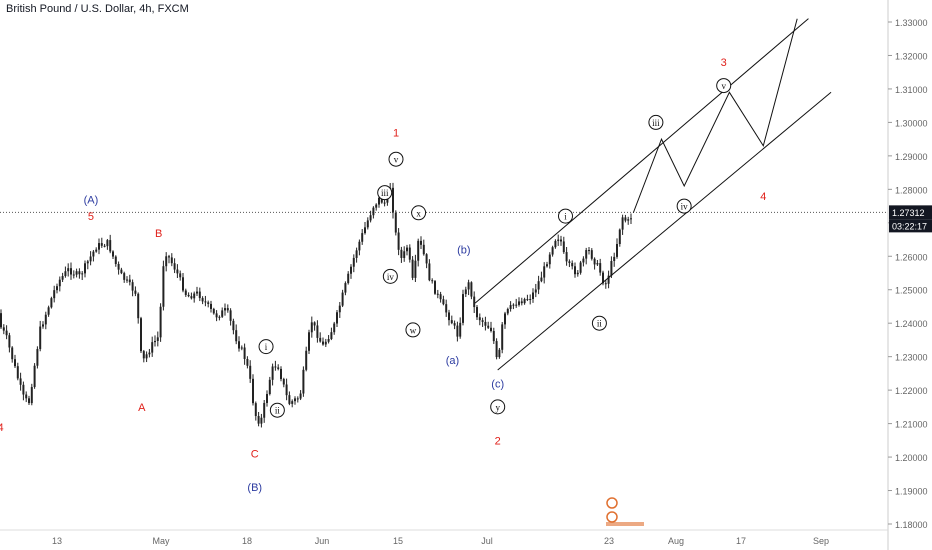 This screenshot has width=932, height=550. Describe the element at coordinates (911, 291) in the screenshot. I see `price-tick-label: 1.25000` at that location.